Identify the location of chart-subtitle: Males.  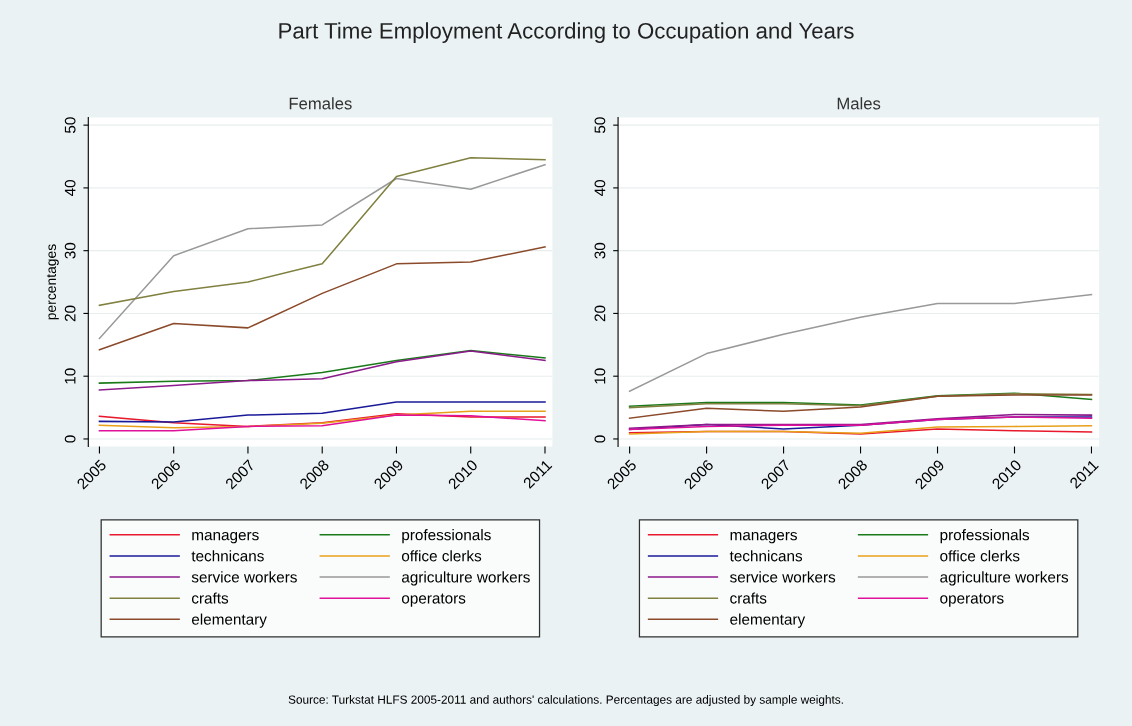
(859, 103).